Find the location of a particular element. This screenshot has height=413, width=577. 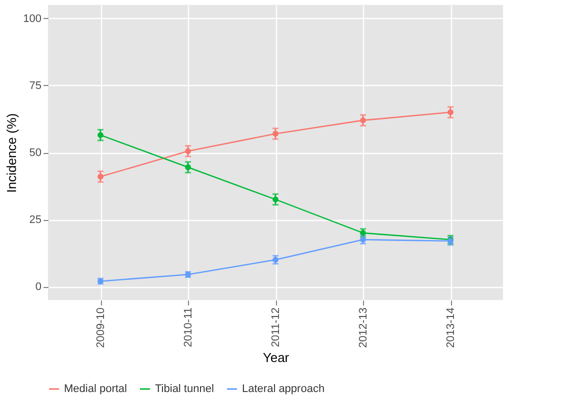

x-tick-label: 2010-11 is located at coordinates (188, 328).